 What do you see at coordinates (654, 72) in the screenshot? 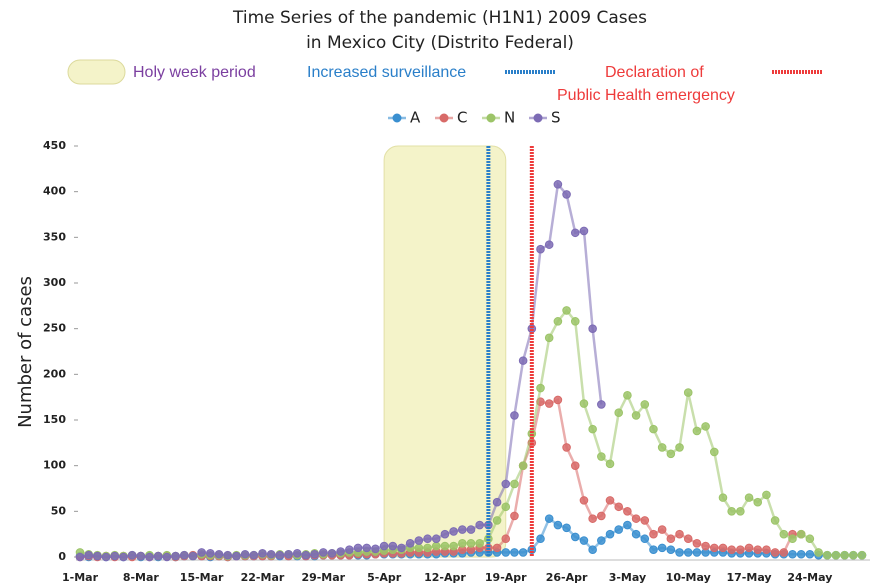
I see `legend-label: Declaration of` at bounding box center [654, 72].